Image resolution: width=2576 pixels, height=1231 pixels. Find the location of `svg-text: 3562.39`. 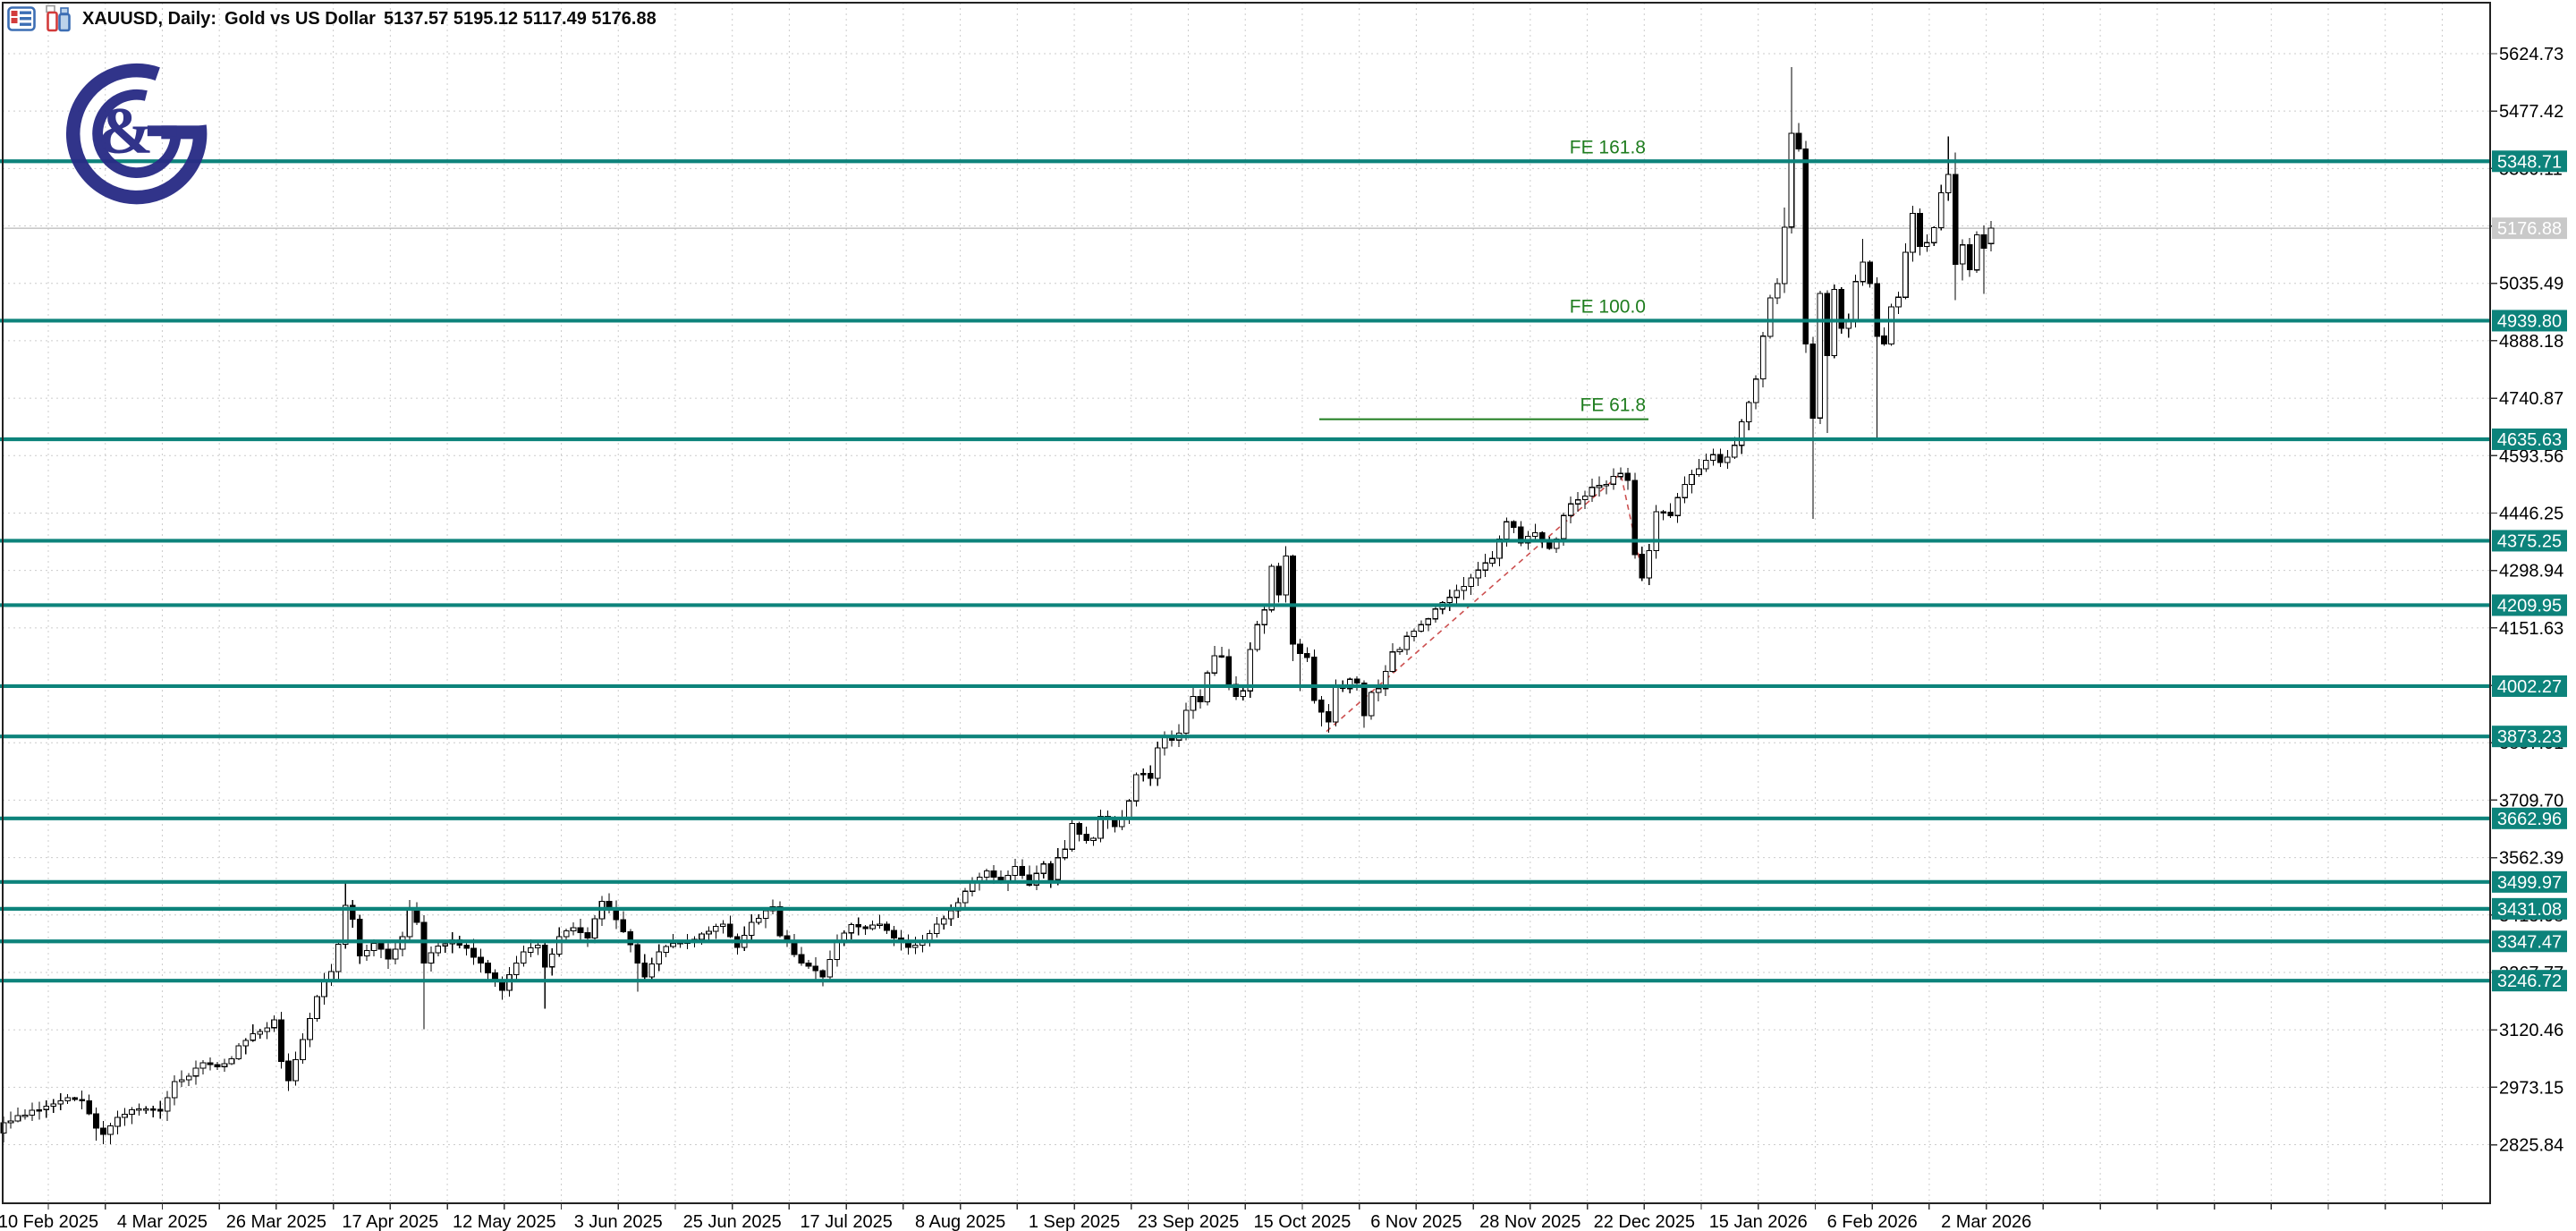

svg-text: 3562.39 is located at coordinates (2531, 859).